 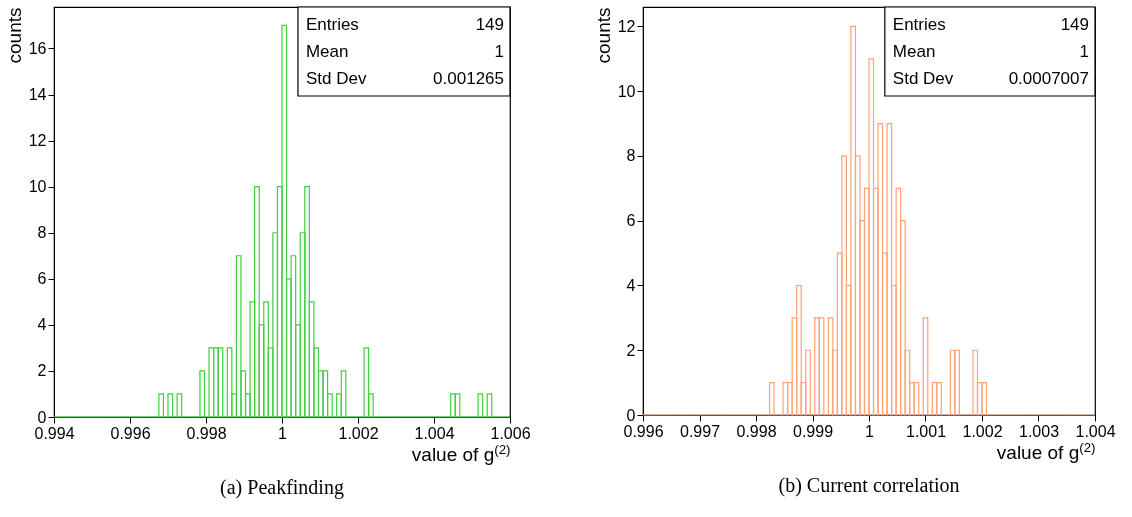 What do you see at coordinates (37, 48) in the screenshot?
I see `y-tick-label: 16` at bounding box center [37, 48].